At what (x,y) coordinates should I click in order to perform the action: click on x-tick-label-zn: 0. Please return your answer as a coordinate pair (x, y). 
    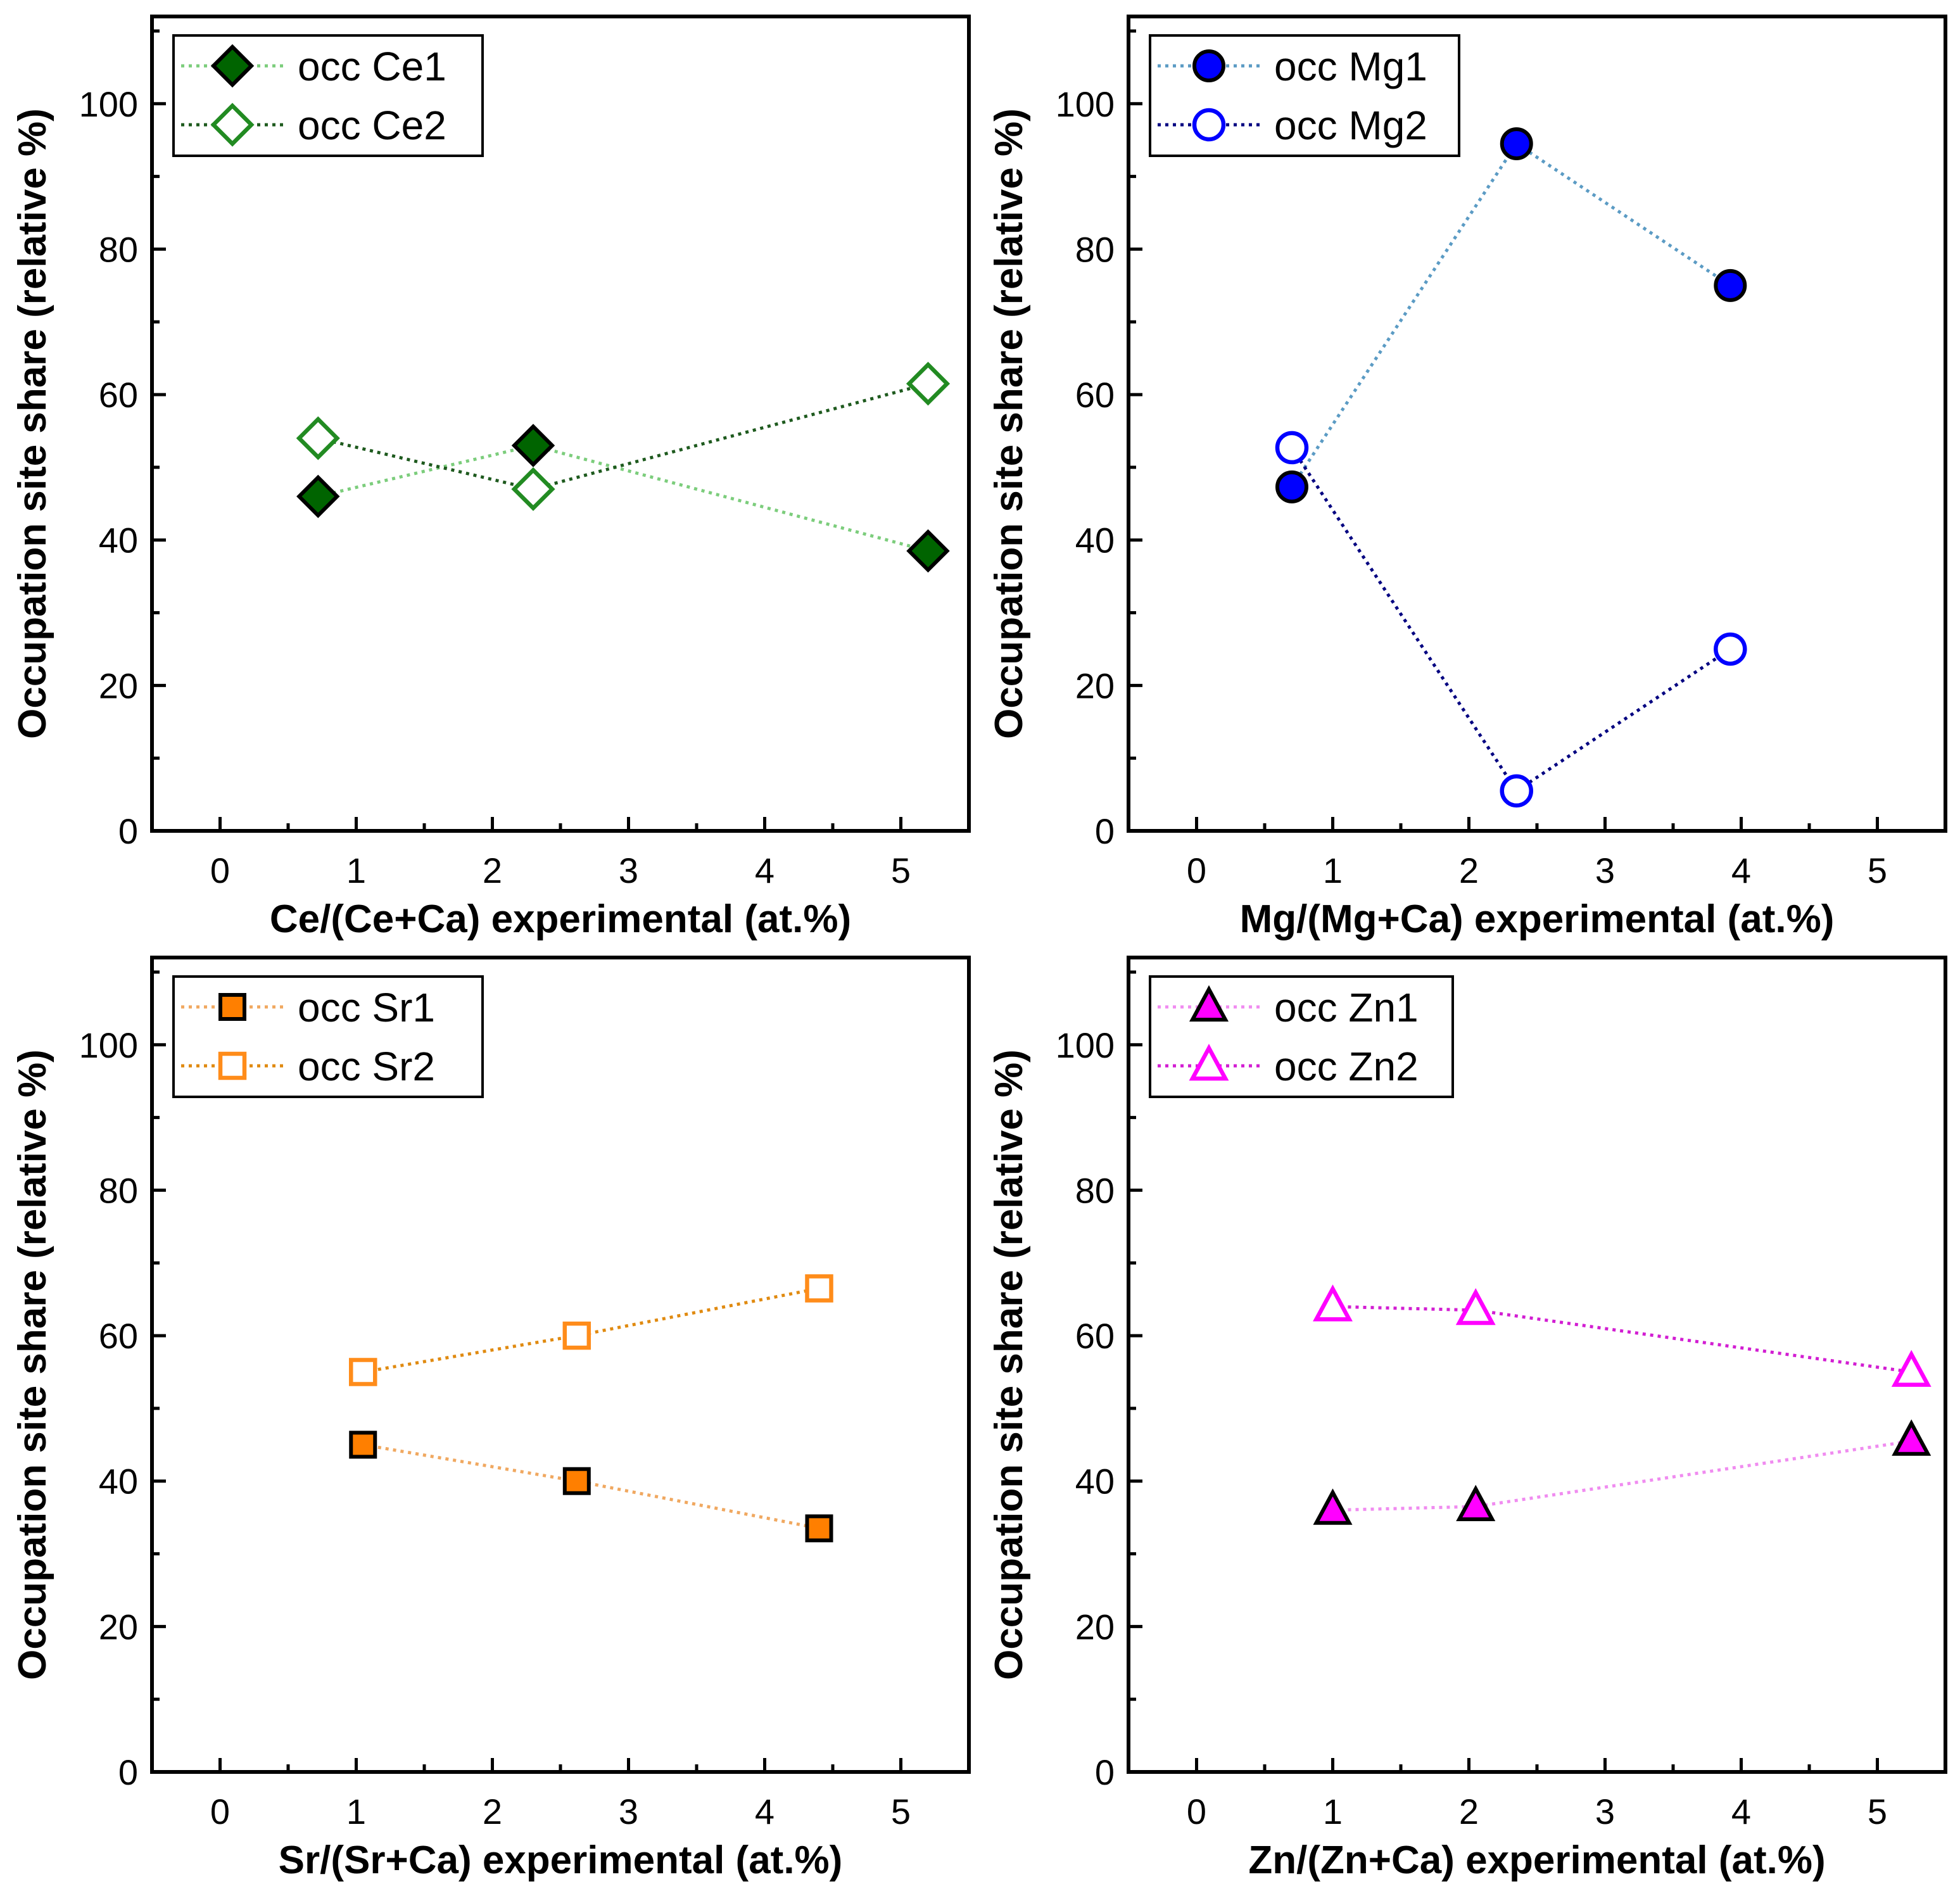
    Looking at the image, I should click on (1196, 1811).